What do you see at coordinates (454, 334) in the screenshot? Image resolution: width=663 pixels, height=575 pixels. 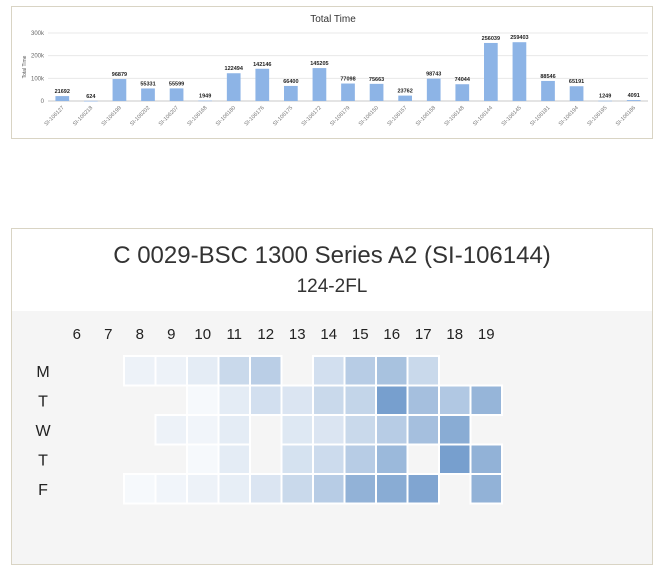 I see `heatmap-hour-label: 18` at bounding box center [454, 334].